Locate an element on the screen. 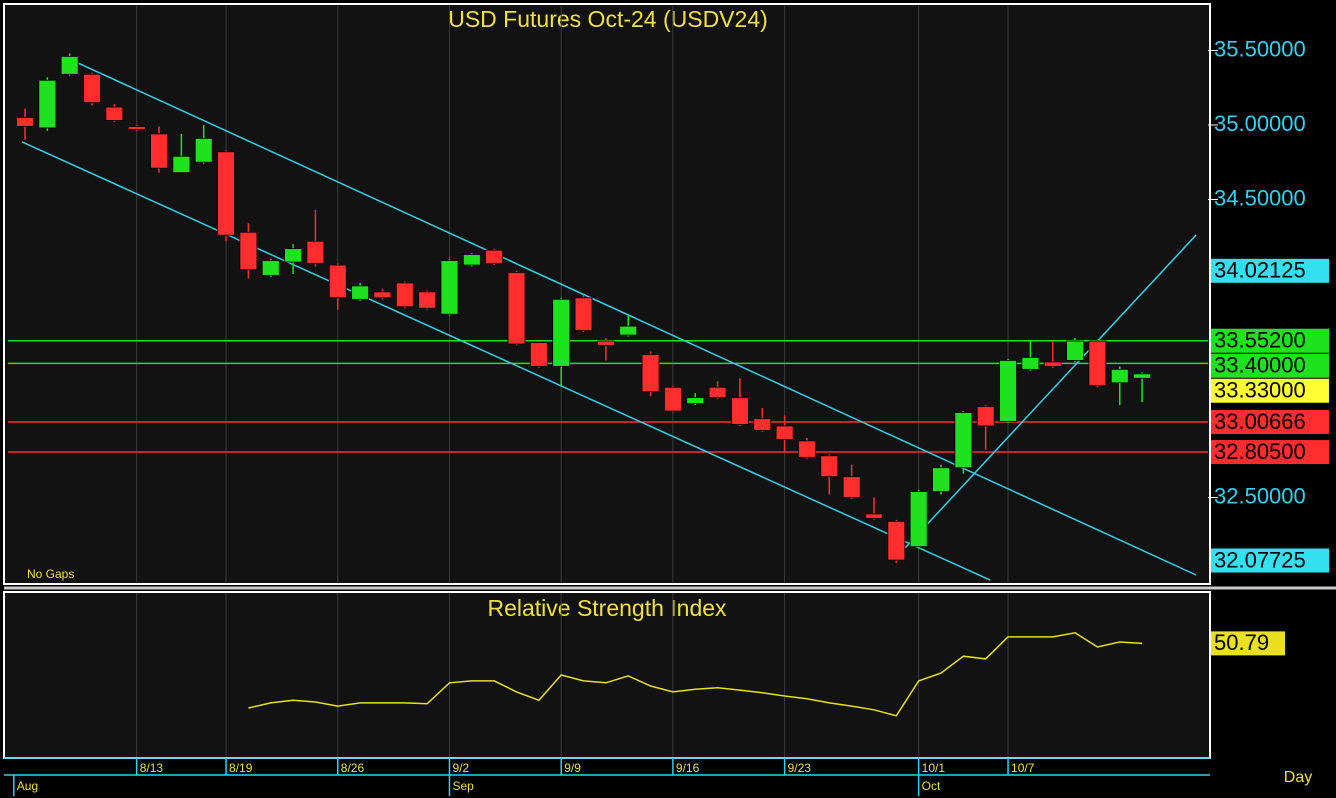 The height and width of the screenshot is (798, 1336). x-tick-label: 9/9 is located at coordinates (572, 768).